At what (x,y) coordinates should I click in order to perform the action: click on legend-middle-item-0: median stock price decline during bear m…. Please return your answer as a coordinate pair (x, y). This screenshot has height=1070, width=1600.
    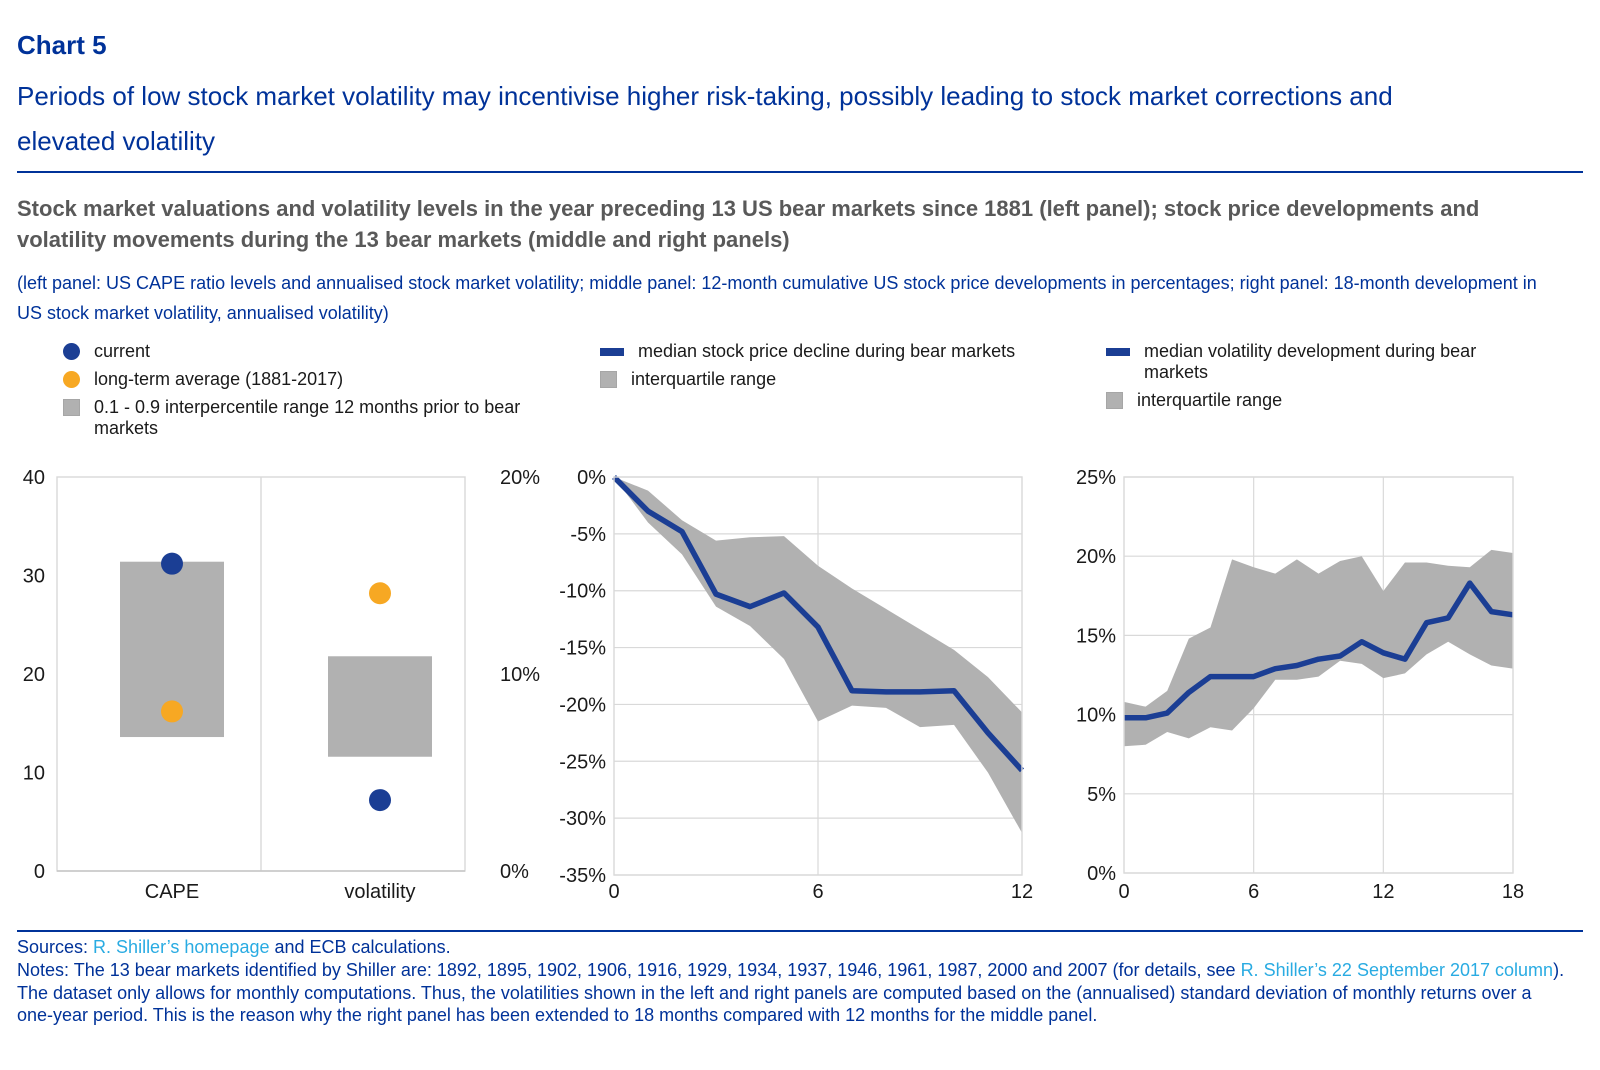
    Looking at the image, I should click on (837, 351).